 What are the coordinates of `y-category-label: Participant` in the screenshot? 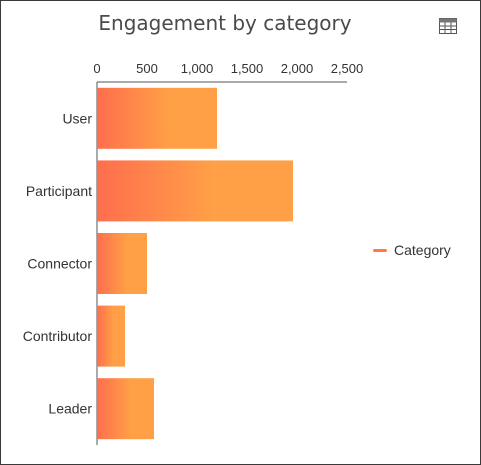 It's located at (59, 191).